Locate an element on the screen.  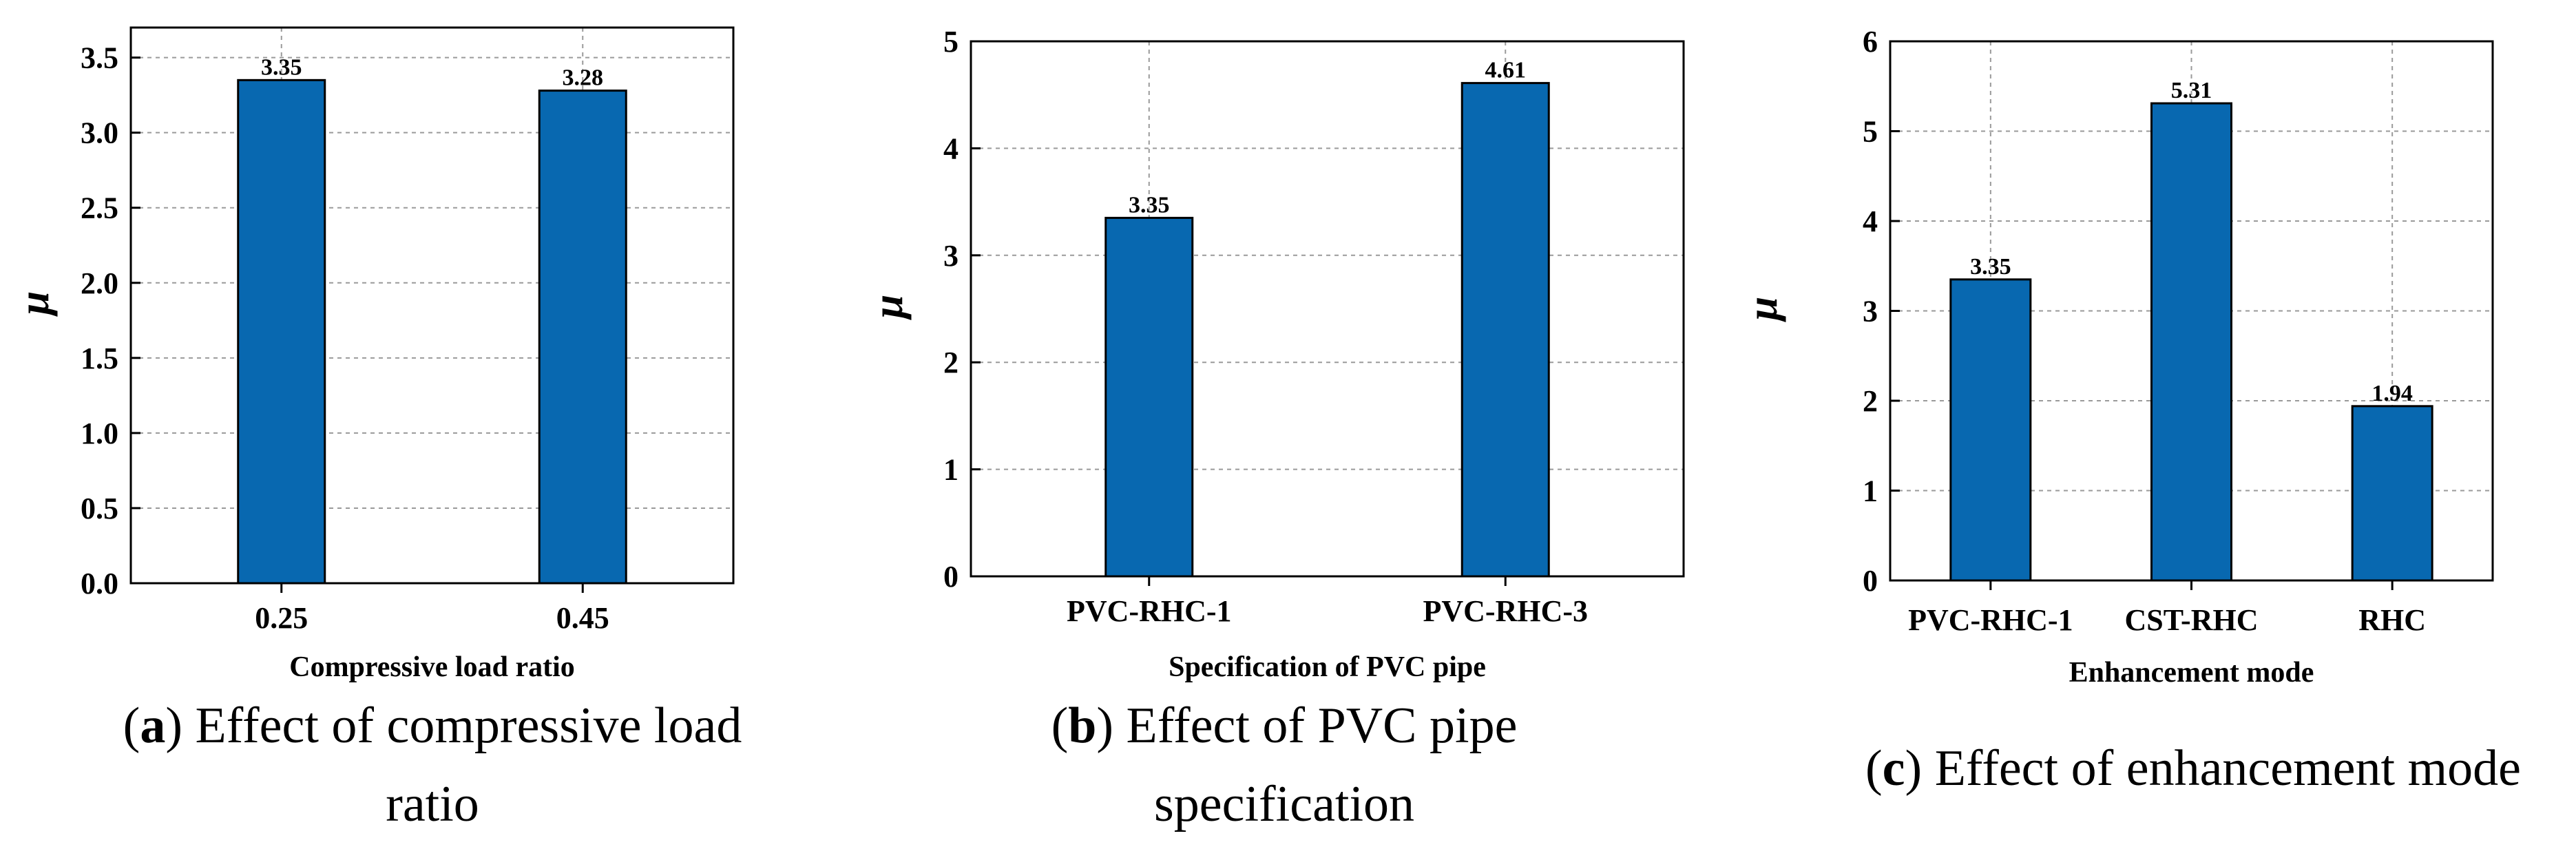
caption-letter: c is located at coordinates (1894, 768).